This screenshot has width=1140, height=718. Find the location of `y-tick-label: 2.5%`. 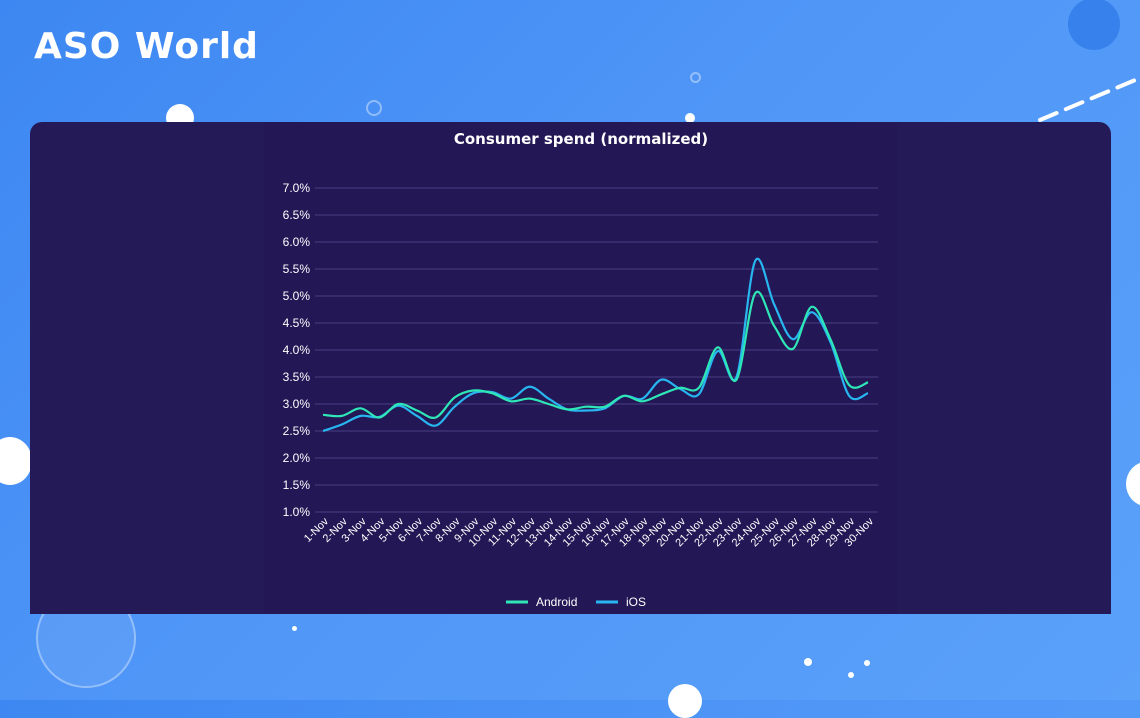

y-tick-label: 2.5% is located at coordinates (297, 431).